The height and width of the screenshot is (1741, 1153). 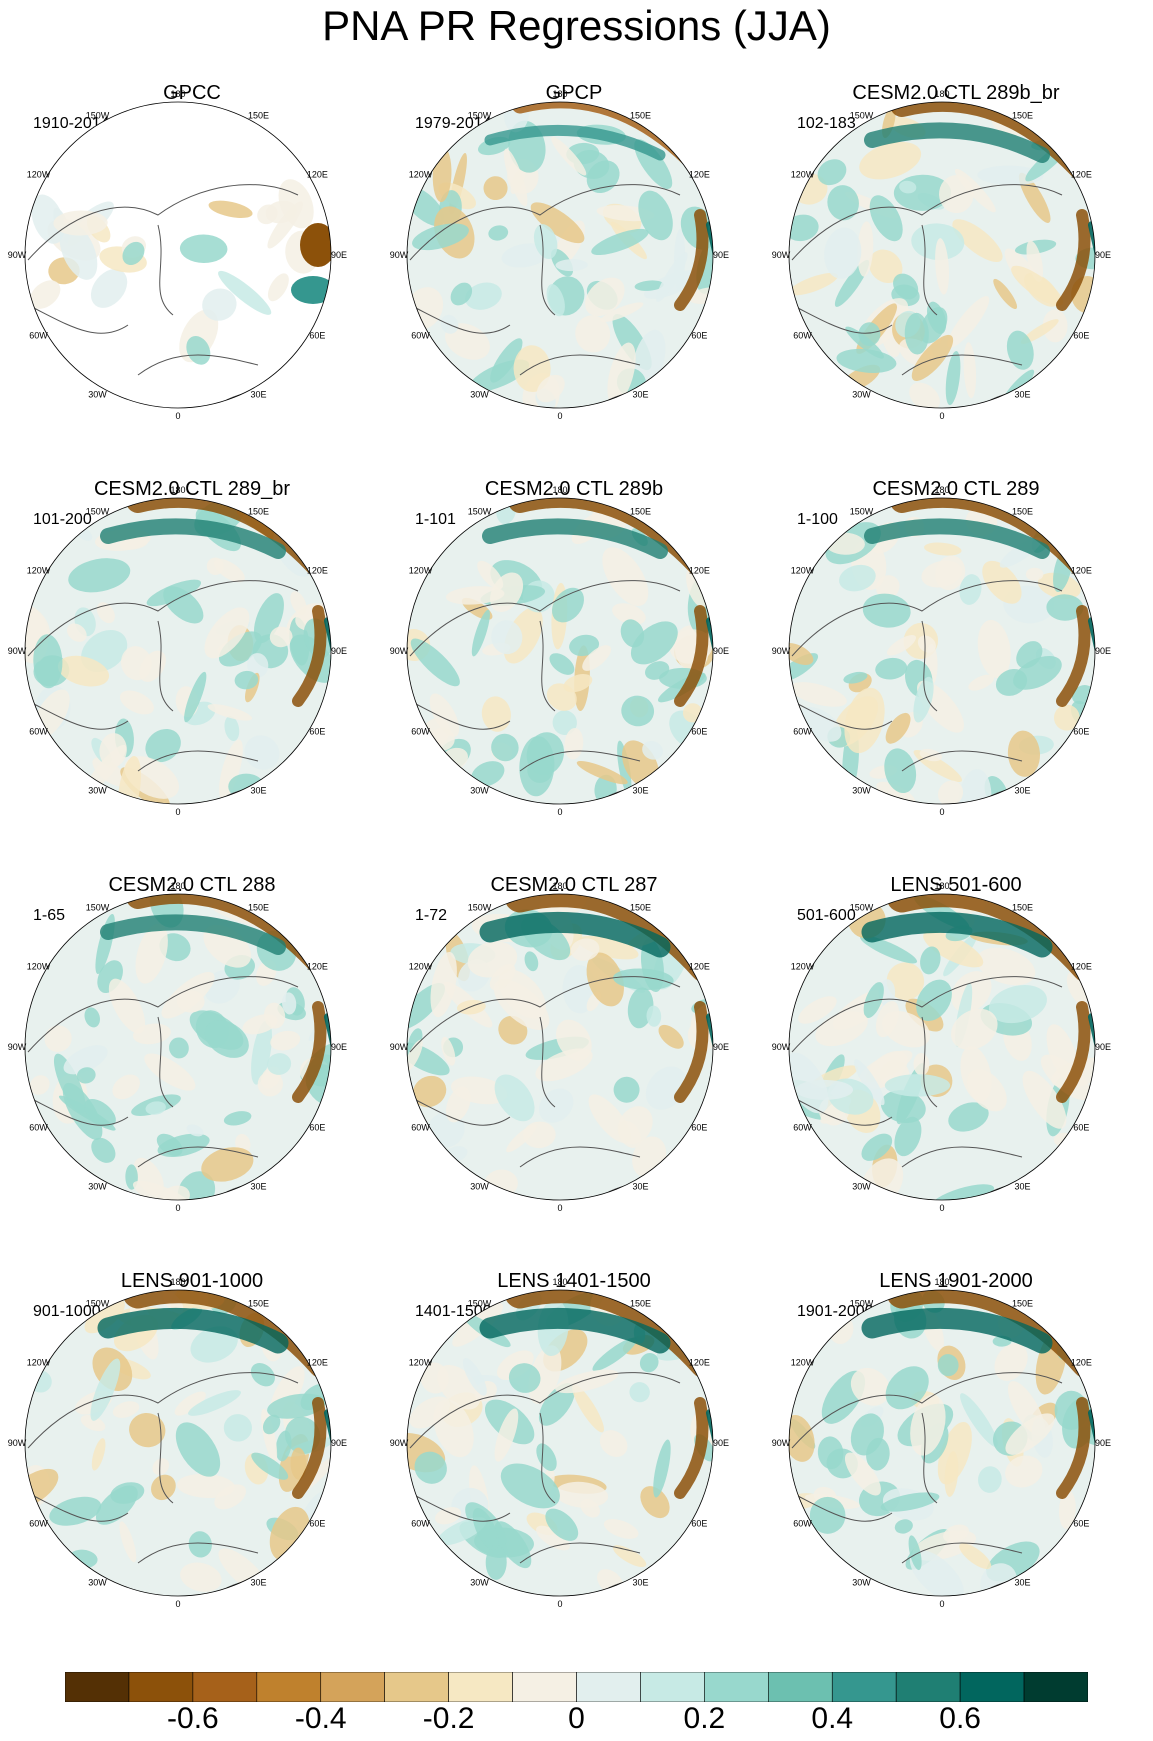 What do you see at coordinates (835, 1311) in the screenshot?
I see `panel-period: 1901-2000` at bounding box center [835, 1311].